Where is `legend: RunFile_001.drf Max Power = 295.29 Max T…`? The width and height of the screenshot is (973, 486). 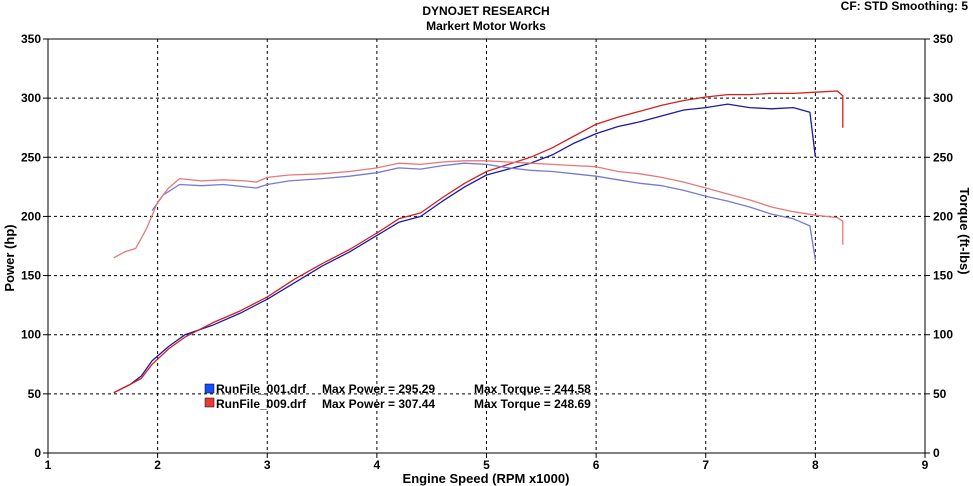 legend: RunFile_001.drf Max Power = 295.29 Max T… is located at coordinates (397, 396).